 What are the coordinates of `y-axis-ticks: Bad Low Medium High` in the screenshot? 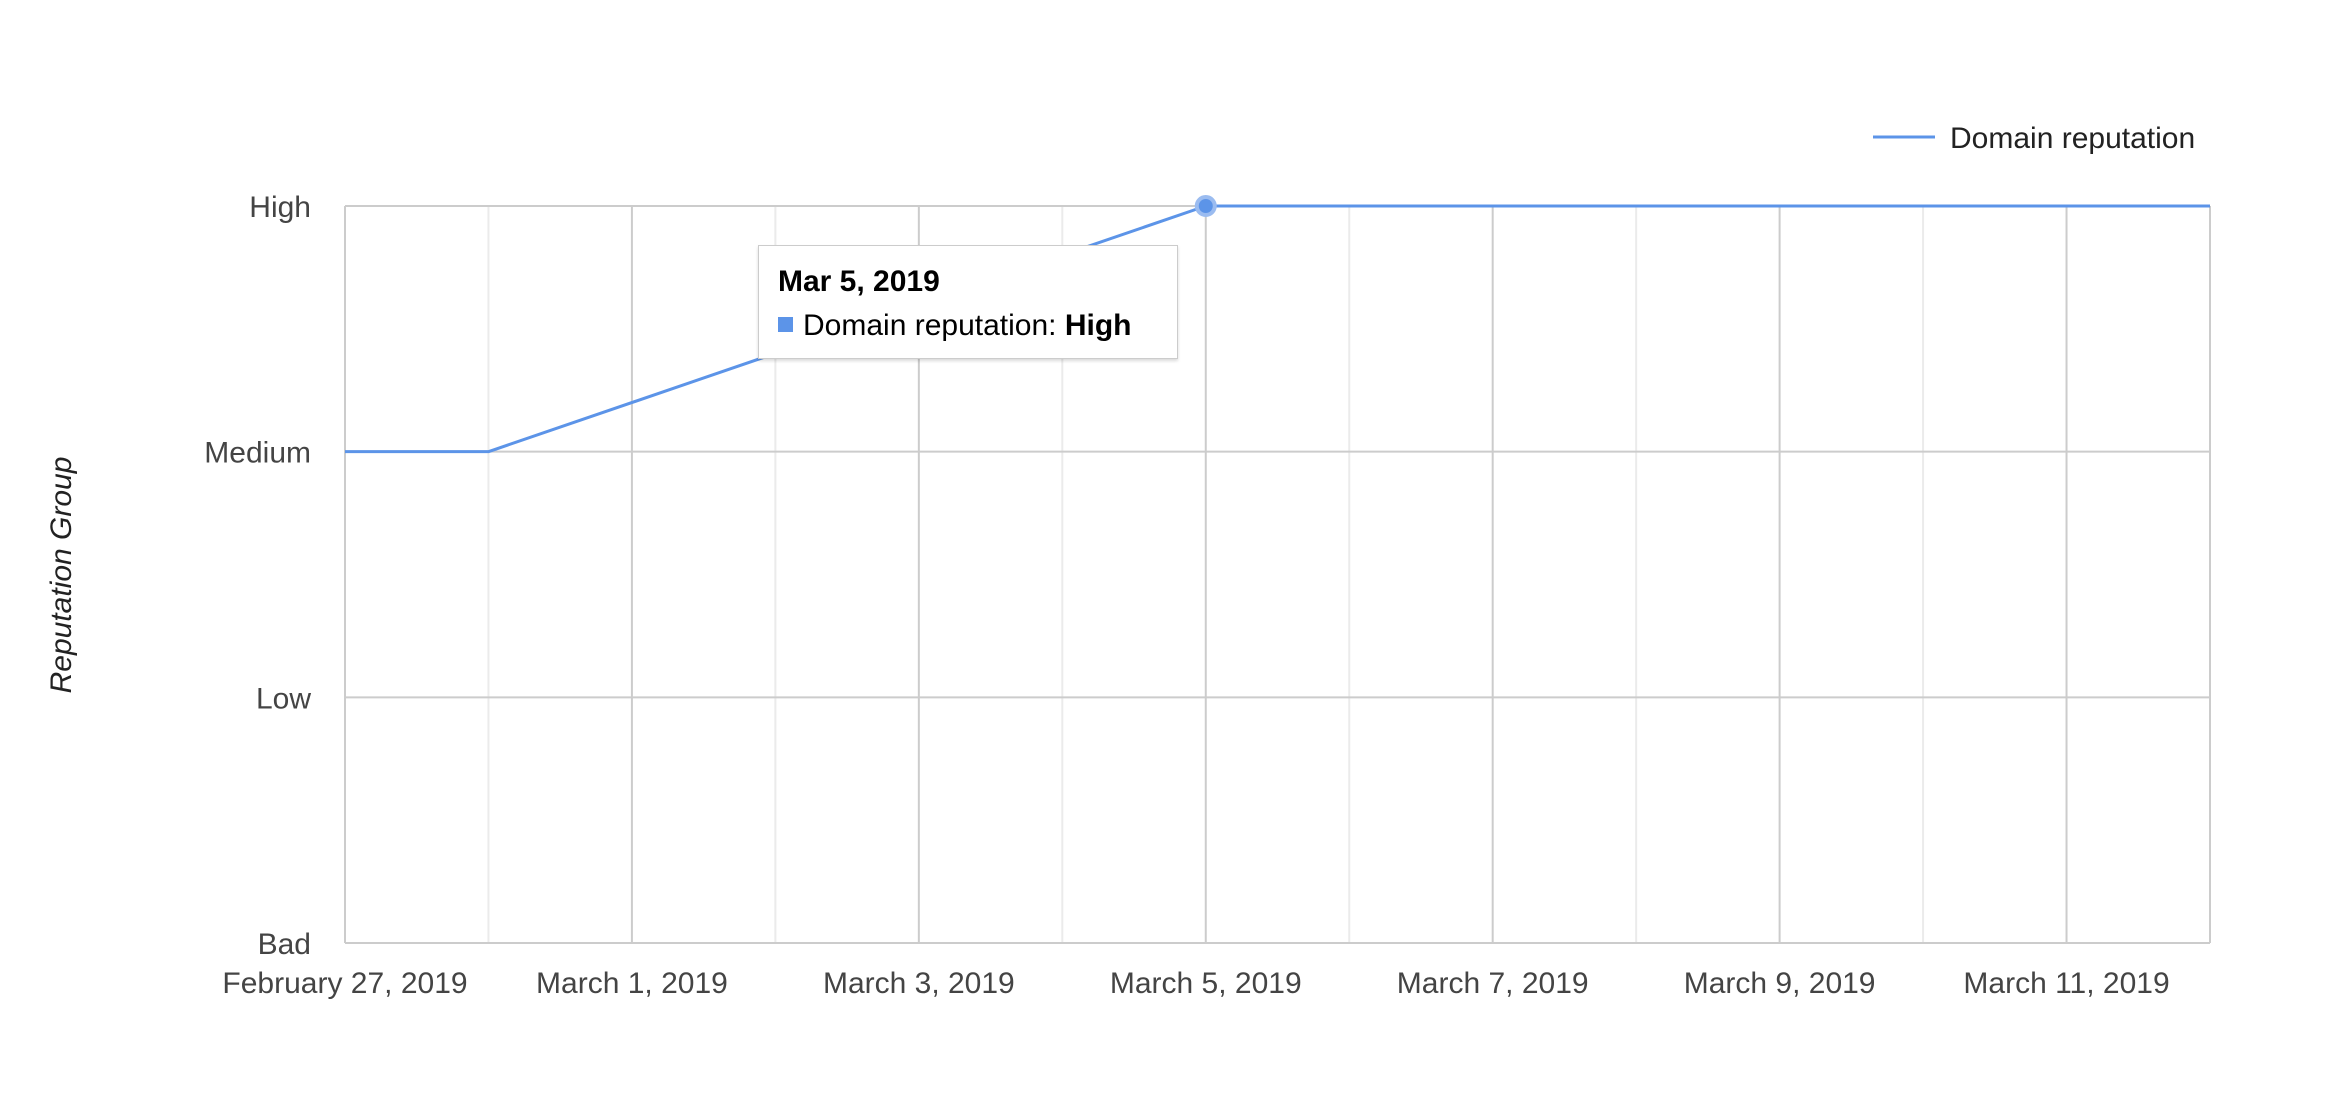 It's located at (257, 576).